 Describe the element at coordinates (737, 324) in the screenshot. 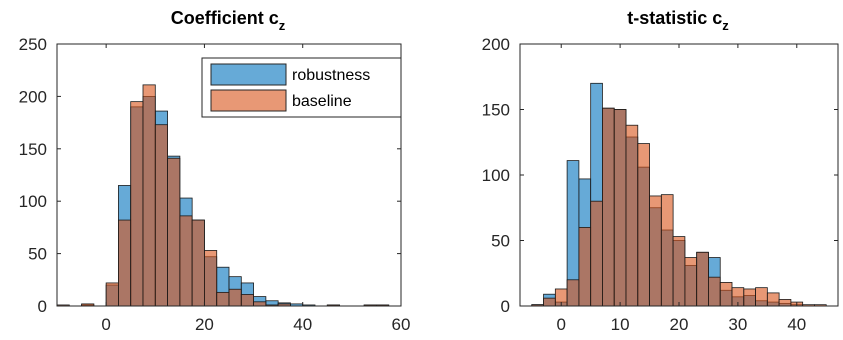

I see `x-tick-label: 30` at that location.